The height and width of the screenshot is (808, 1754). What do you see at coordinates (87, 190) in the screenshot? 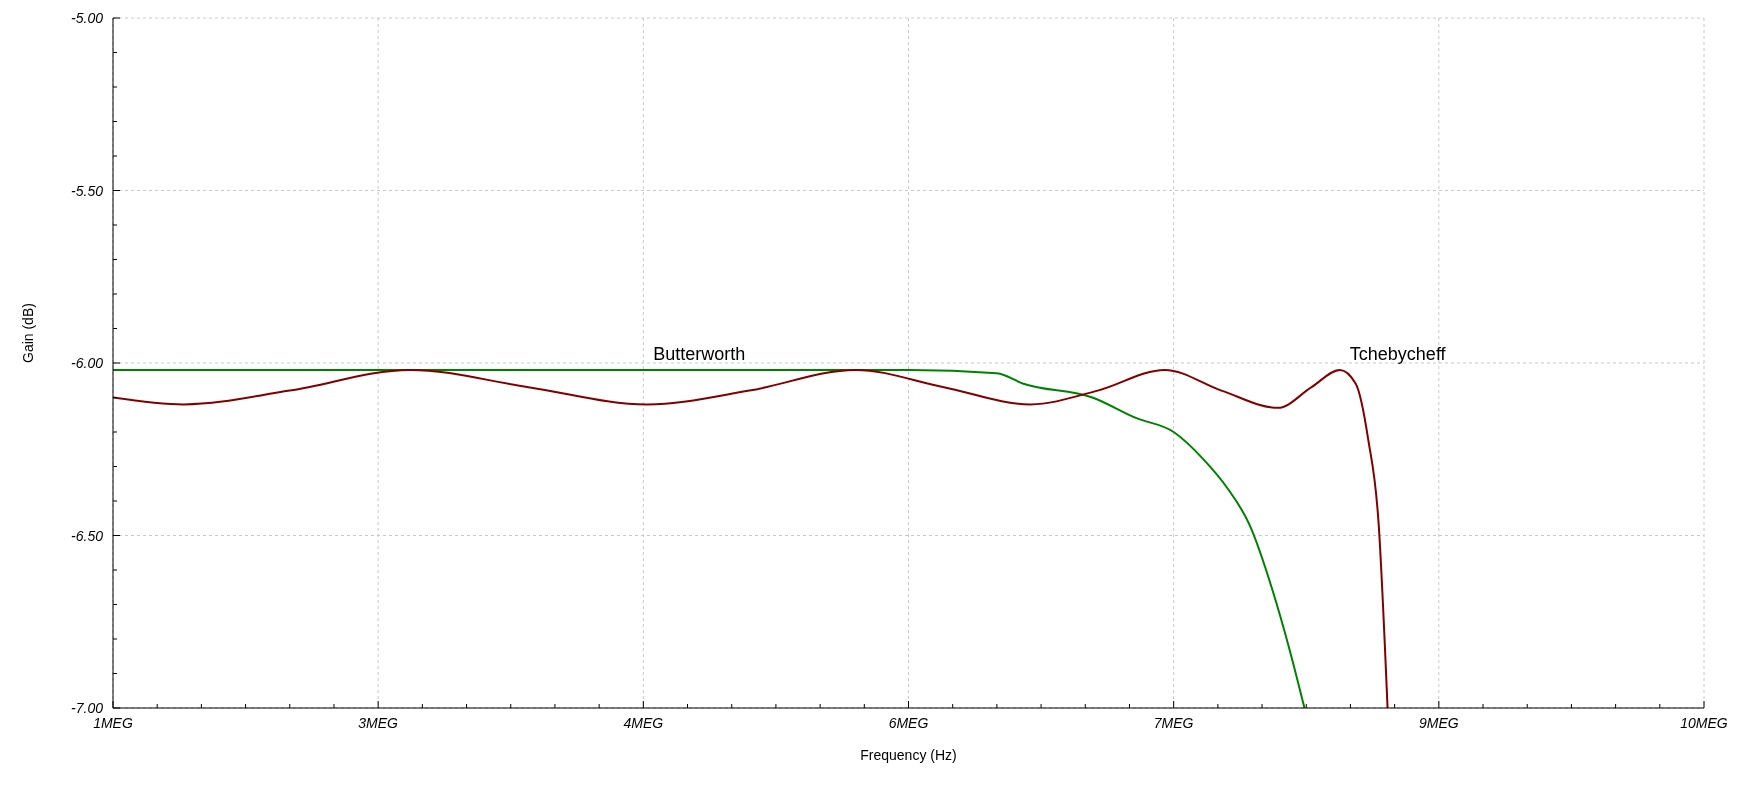
I see `y-tick-label: -5.50` at bounding box center [87, 190].